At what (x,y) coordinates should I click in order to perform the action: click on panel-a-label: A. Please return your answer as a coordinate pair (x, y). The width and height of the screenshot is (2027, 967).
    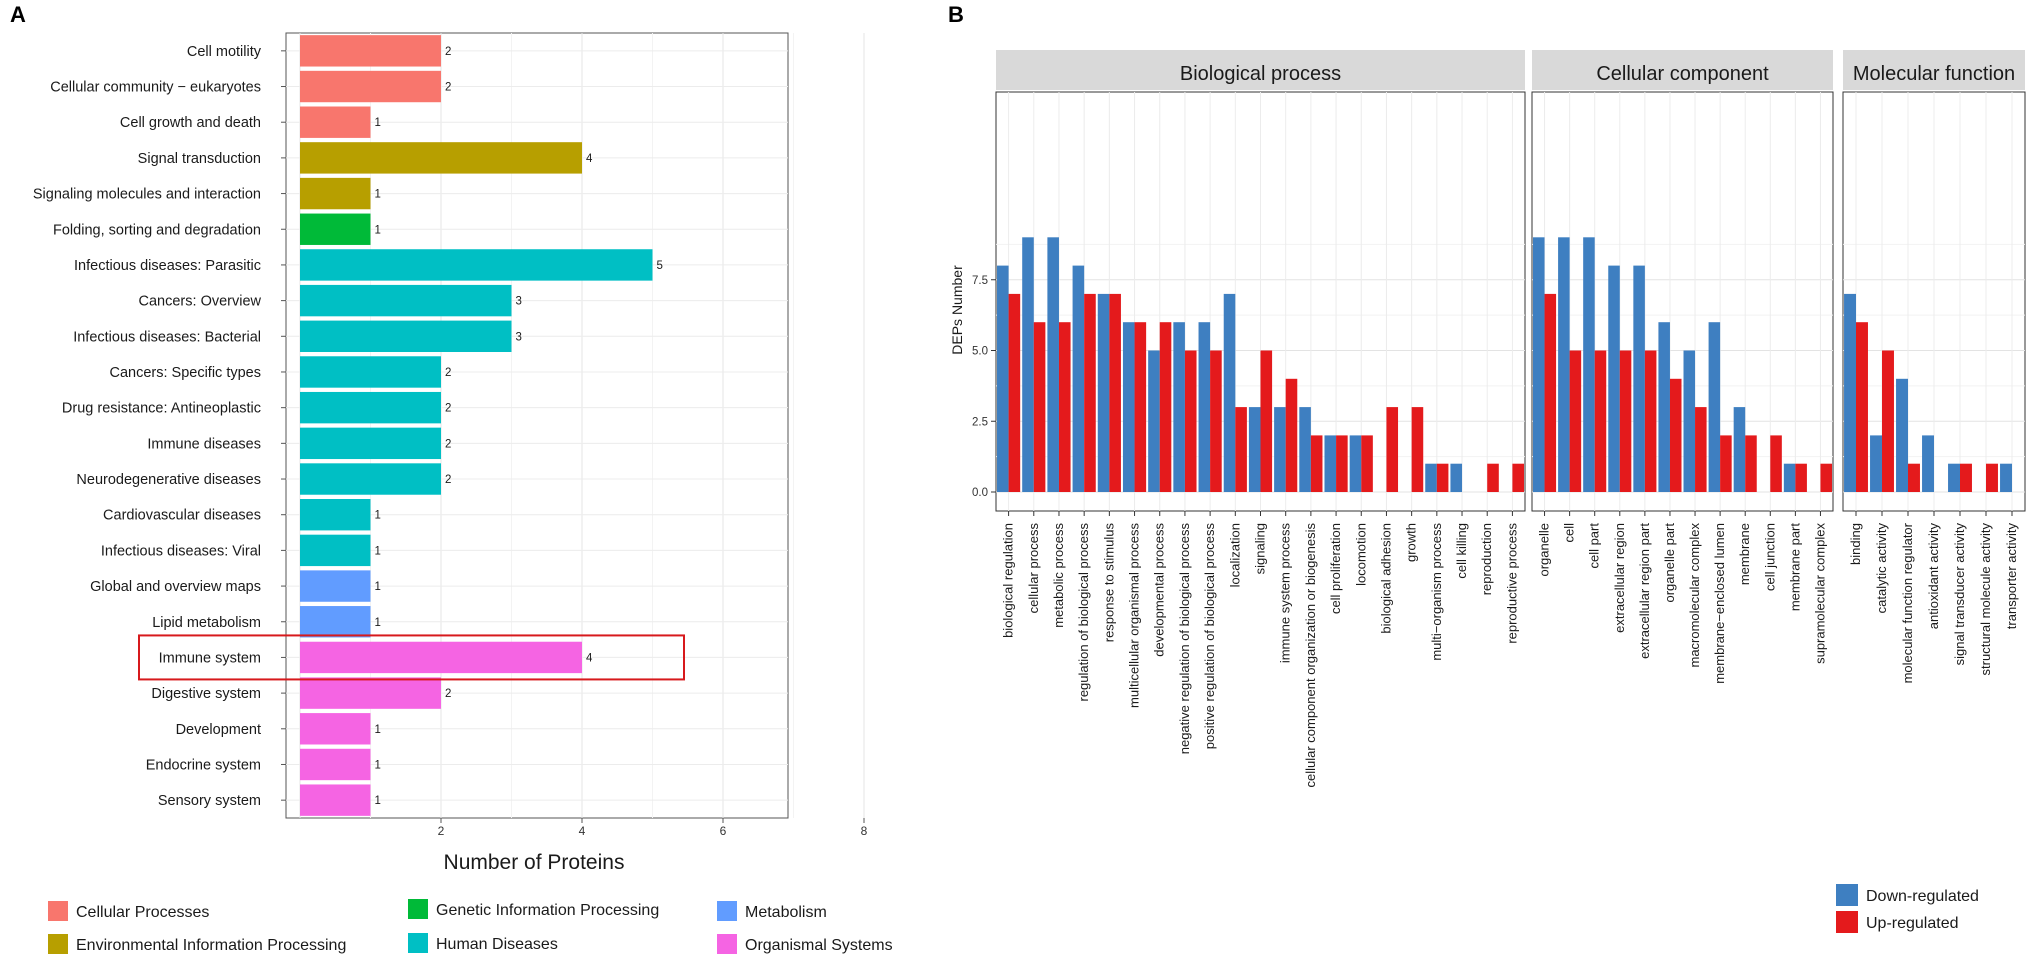
    Looking at the image, I should click on (18, 14).